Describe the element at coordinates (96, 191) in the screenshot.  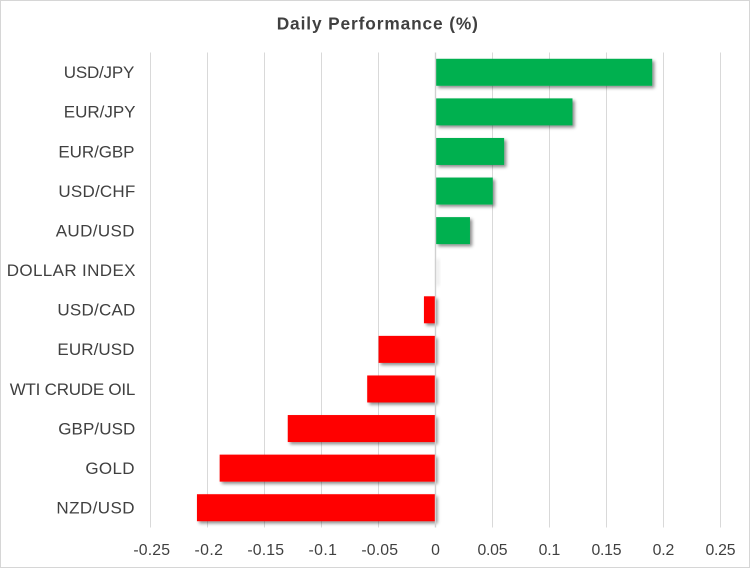
I see `svg-text: USD/CHF` at that location.